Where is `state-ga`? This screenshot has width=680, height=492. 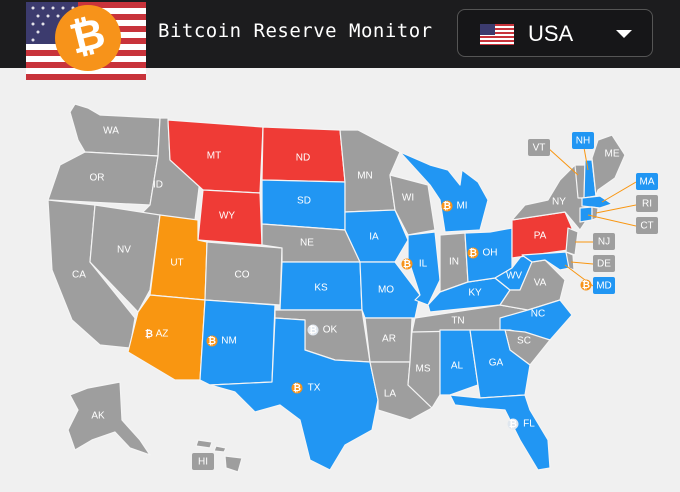 state-ga is located at coordinates (500, 364).